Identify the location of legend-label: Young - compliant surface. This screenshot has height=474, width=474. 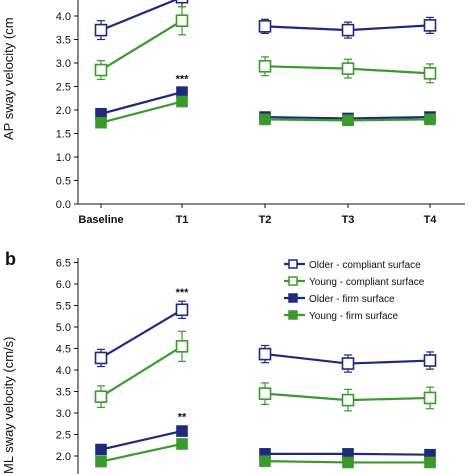
(367, 282).